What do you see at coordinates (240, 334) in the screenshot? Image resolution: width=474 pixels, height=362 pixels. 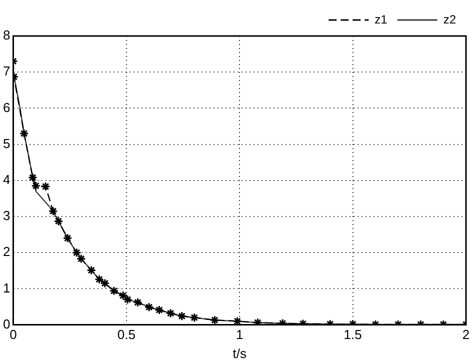 I see `x-tick-label: 1` at bounding box center [240, 334].